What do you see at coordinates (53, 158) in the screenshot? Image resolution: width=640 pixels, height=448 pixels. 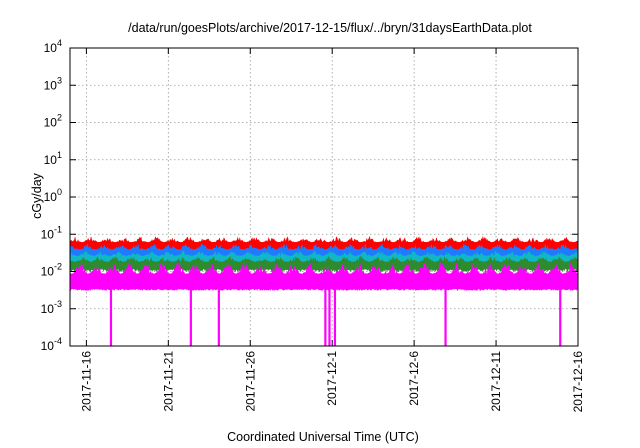 I see `y-tick-label: 10¹` at bounding box center [53, 158].